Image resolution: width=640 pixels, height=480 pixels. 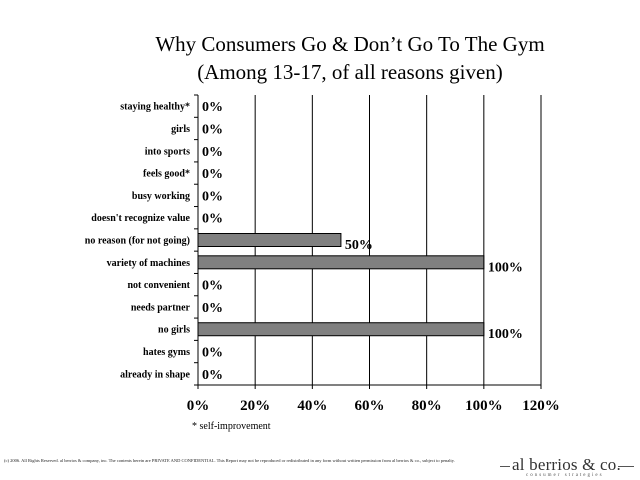 What do you see at coordinates (148, 263) in the screenshot?
I see `category-label: variety of machines` at bounding box center [148, 263].